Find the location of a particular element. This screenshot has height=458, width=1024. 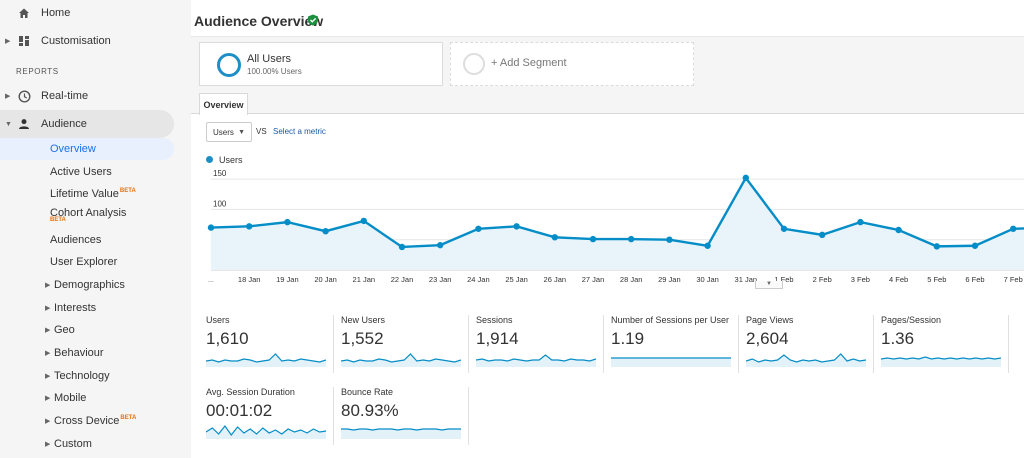

sub-item-label: Technology is located at coordinates (82, 376).